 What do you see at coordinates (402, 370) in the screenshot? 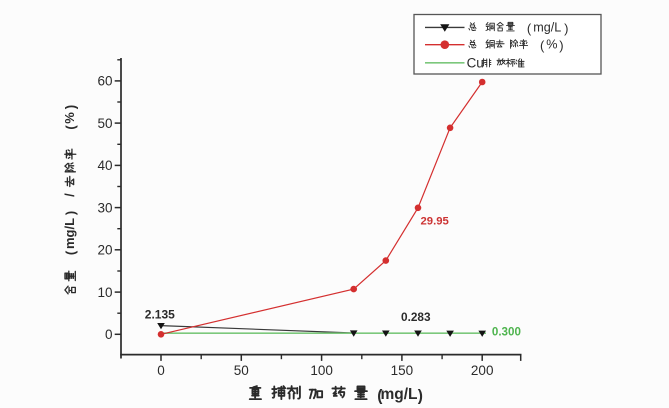
I see `svg-text: 150` at bounding box center [402, 370].